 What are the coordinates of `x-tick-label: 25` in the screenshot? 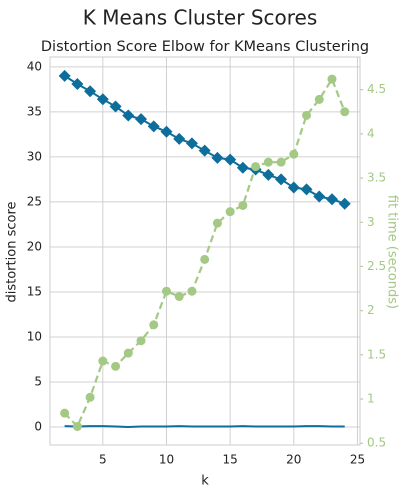 It's located at (357, 460).